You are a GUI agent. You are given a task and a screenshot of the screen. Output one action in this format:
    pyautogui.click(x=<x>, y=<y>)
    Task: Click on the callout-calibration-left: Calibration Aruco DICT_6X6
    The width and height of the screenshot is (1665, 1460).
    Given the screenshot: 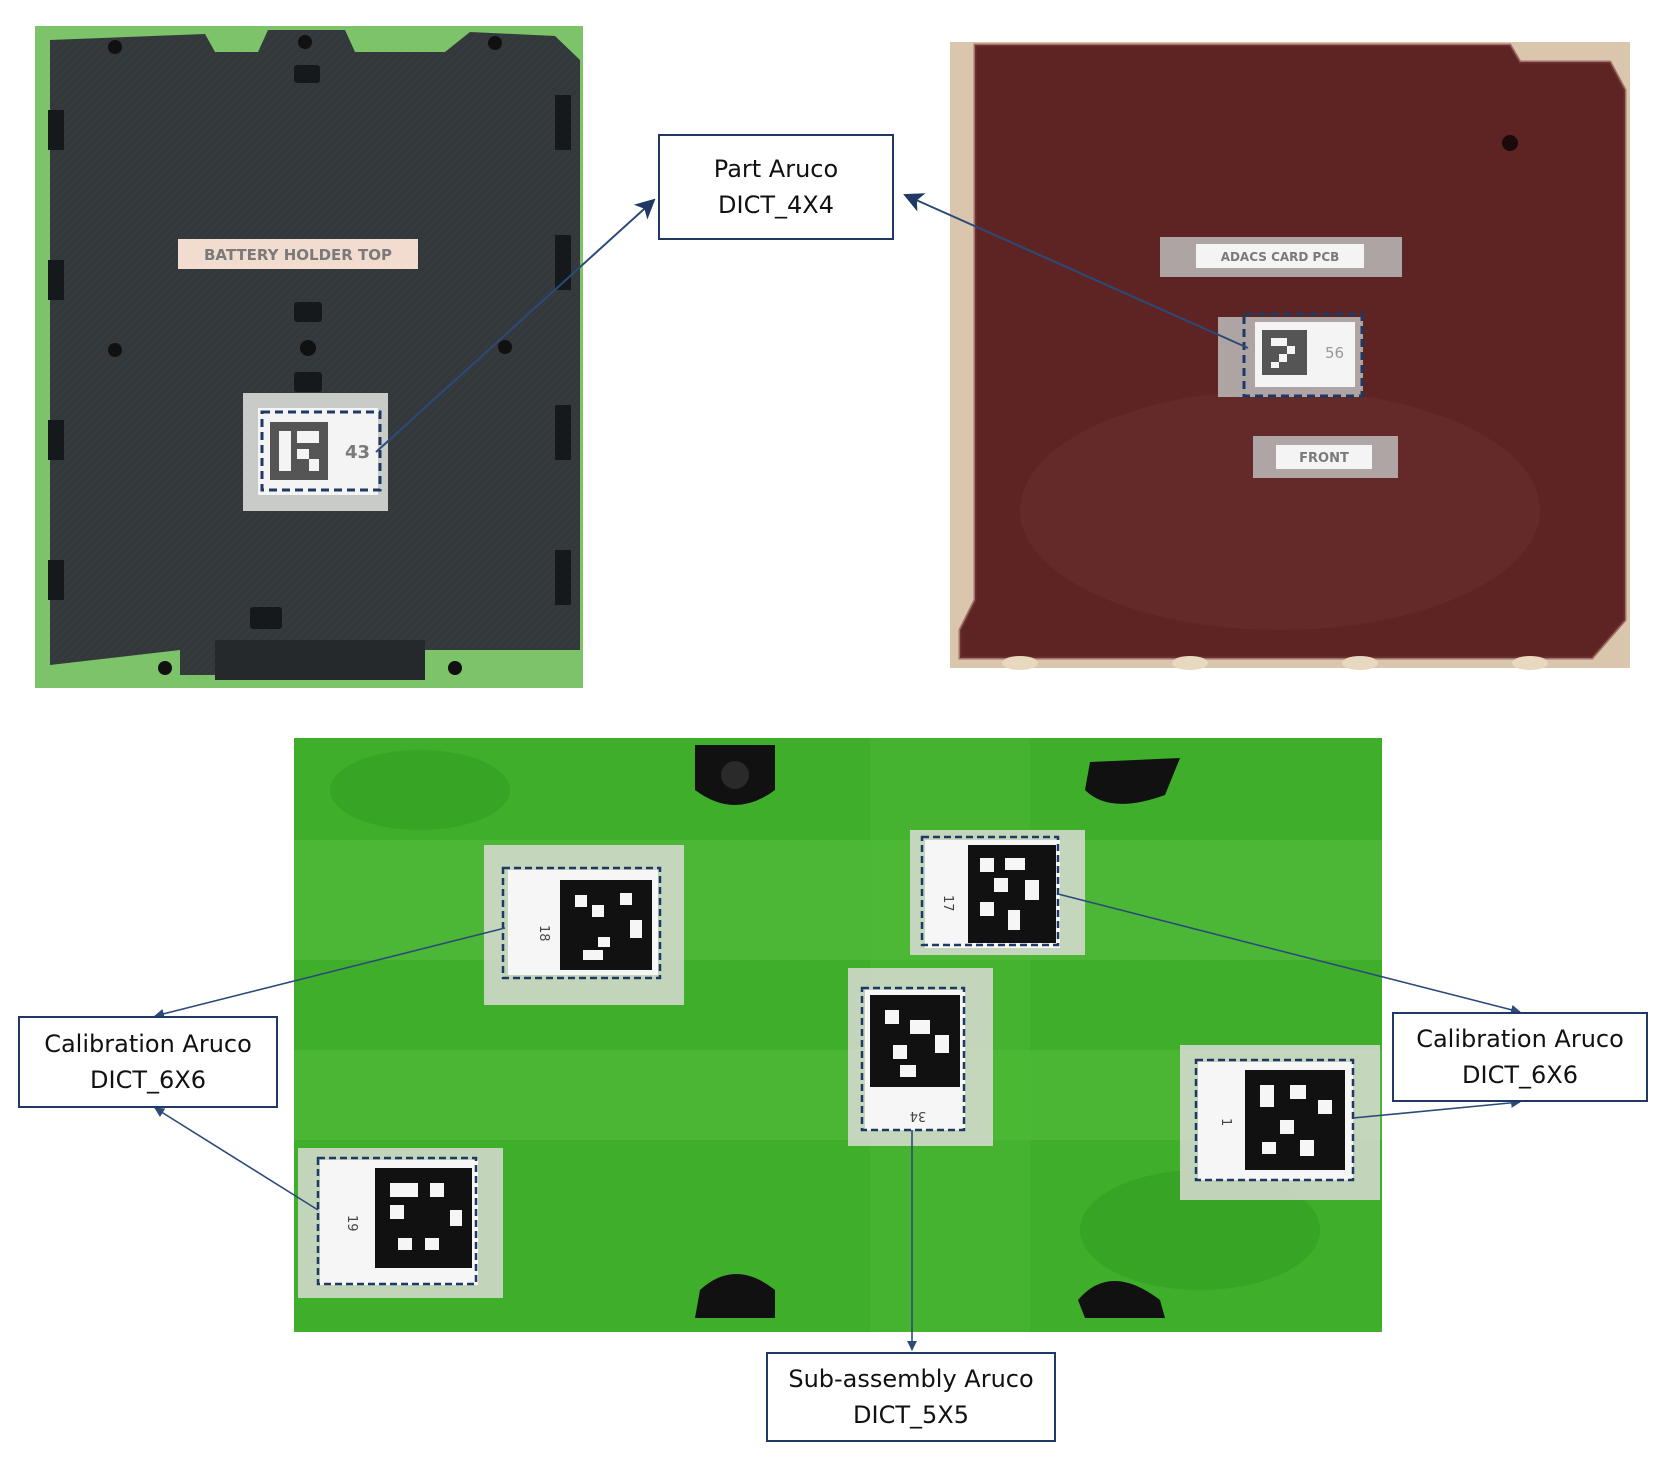 What is the action you would take?
    pyautogui.click(x=148, y=1062)
    